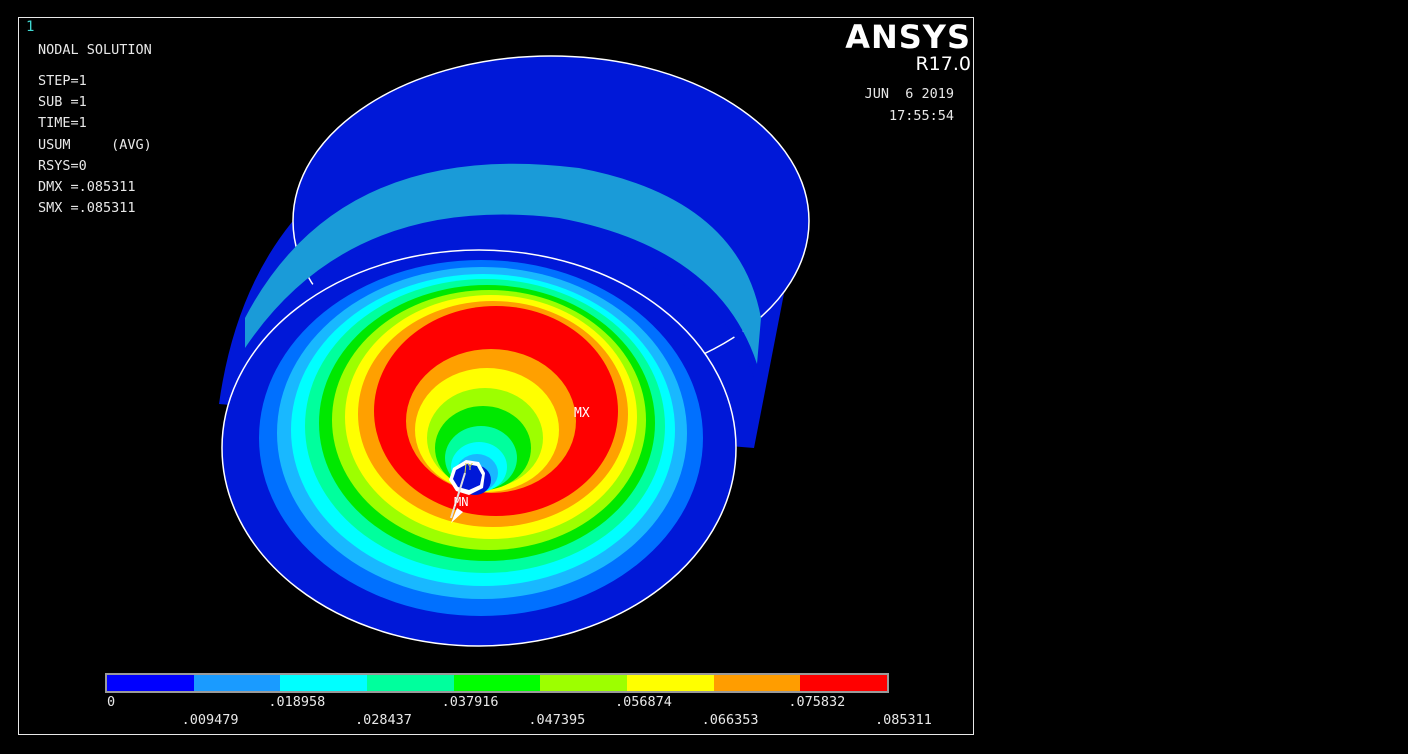 The image size is (1408, 754). I want to click on info-usum: USUM (AVG), so click(95, 145).